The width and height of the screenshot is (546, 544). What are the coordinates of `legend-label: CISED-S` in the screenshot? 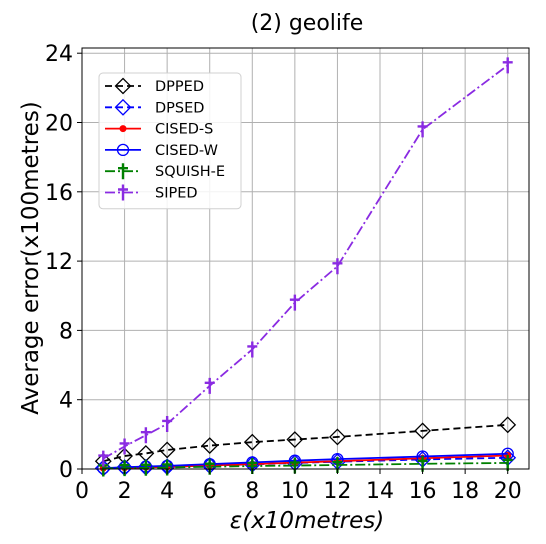 It's located at (184, 130).